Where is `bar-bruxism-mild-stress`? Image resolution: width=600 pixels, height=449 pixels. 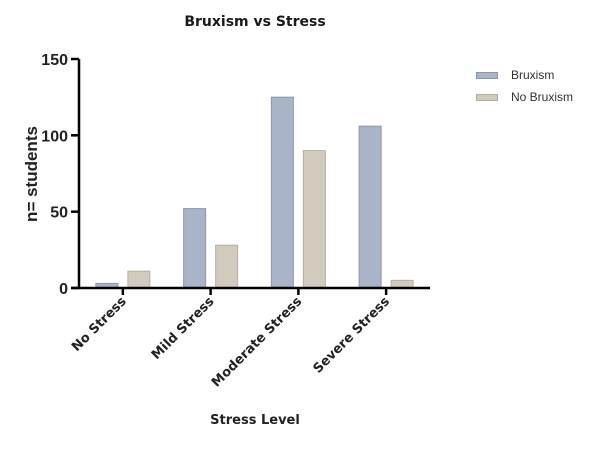 bar-bruxism-mild-stress is located at coordinates (195, 248).